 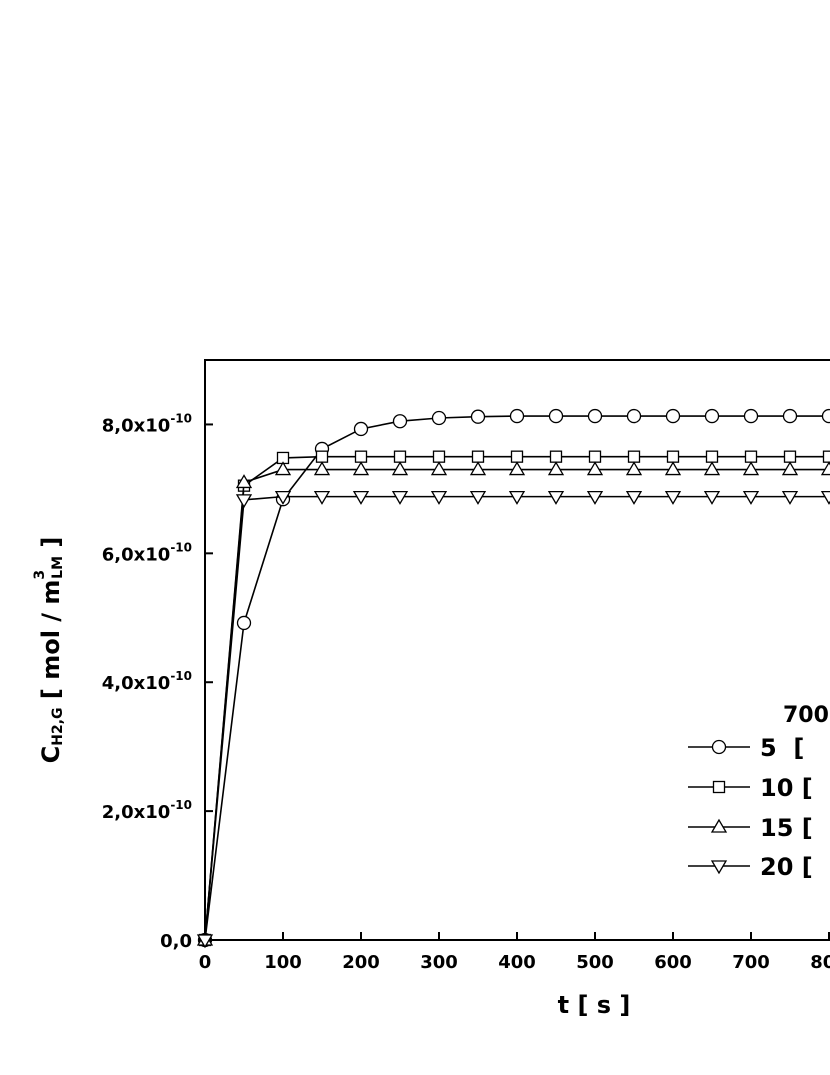 What do you see at coordinates (51, 644) in the screenshot?
I see `y-label-text: [ mol / m` at bounding box center [51, 644].